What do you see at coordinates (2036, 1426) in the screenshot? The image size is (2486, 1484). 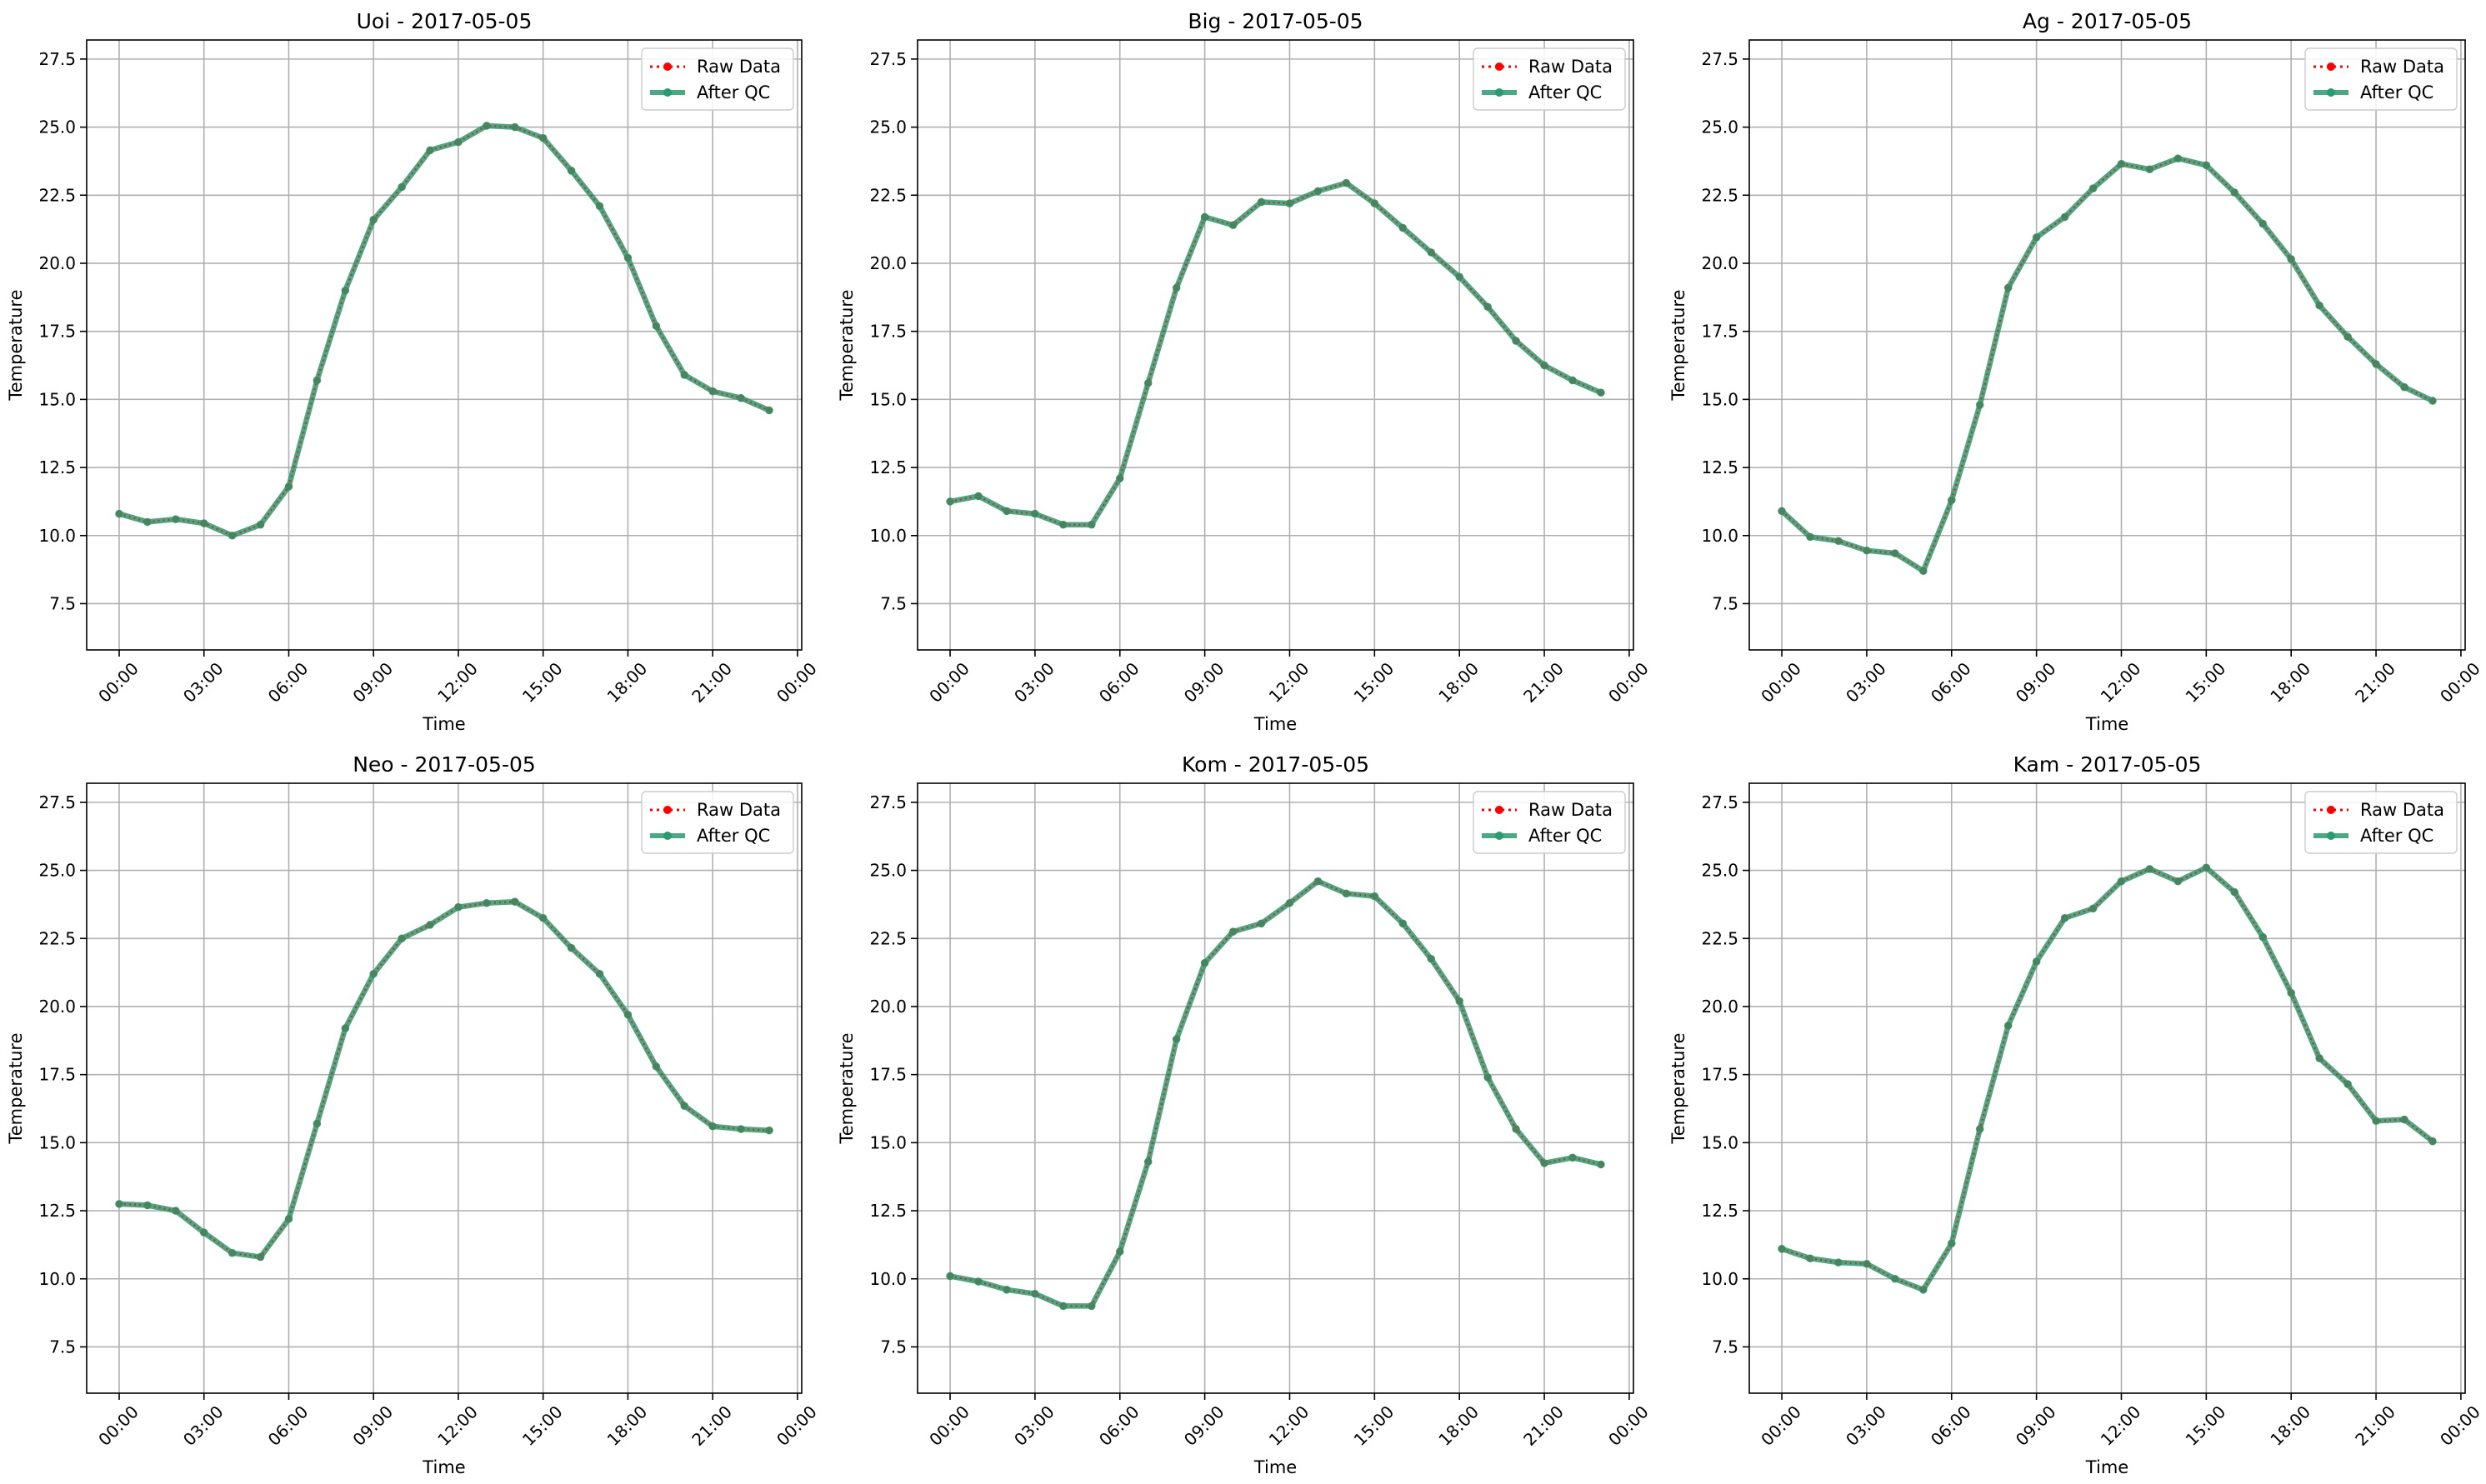 I see `x-tick-label: 09:00` at bounding box center [2036, 1426].